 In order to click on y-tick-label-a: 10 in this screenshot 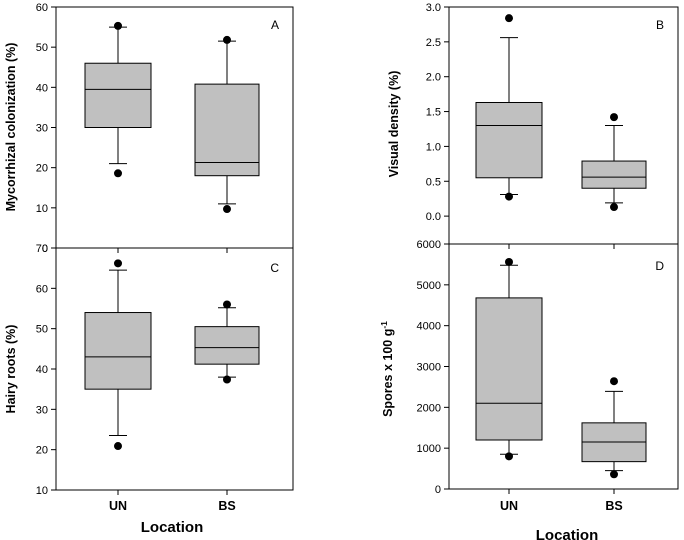, I will do `click(42, 209)`.